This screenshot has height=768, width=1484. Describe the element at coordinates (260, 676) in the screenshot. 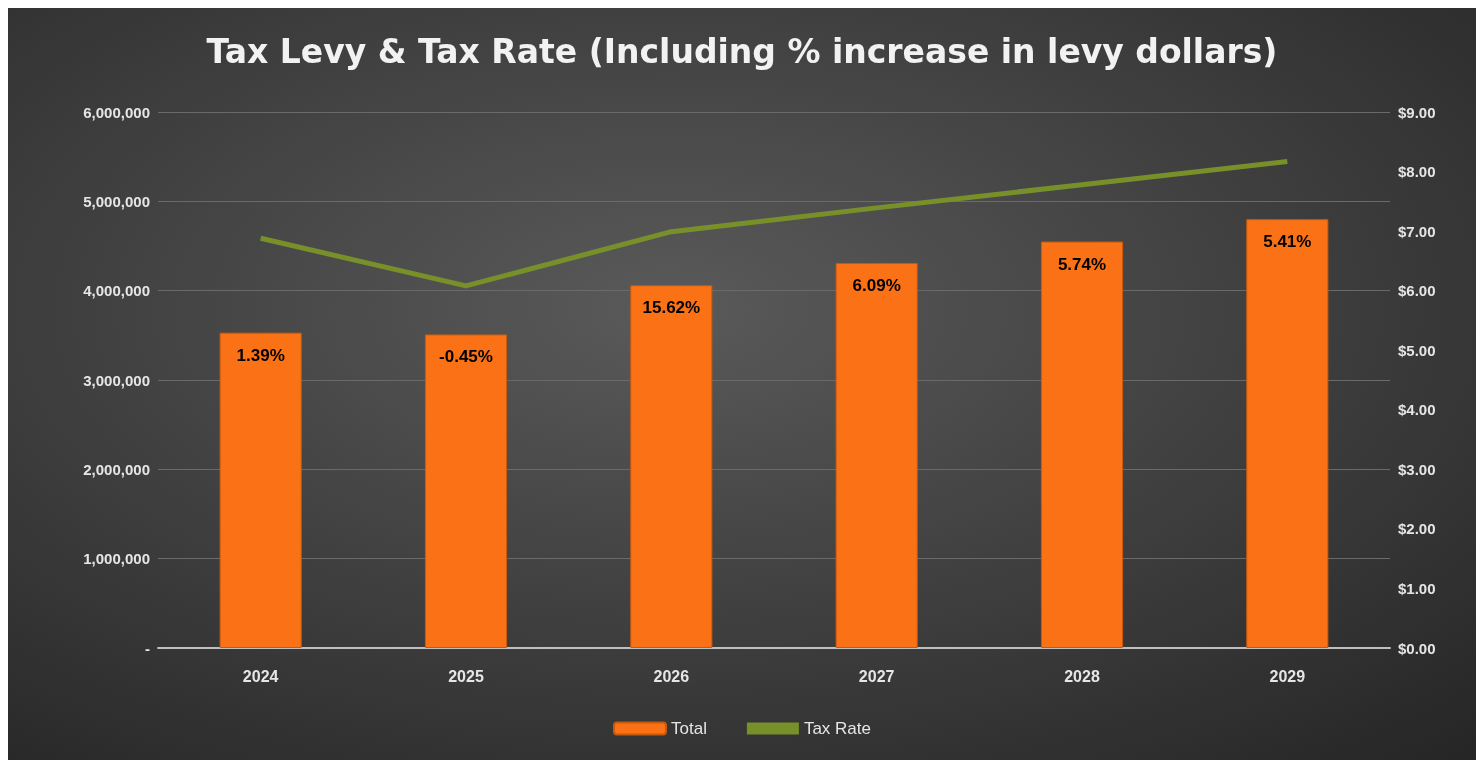

I see `x-tick-label: 2024` at that location.